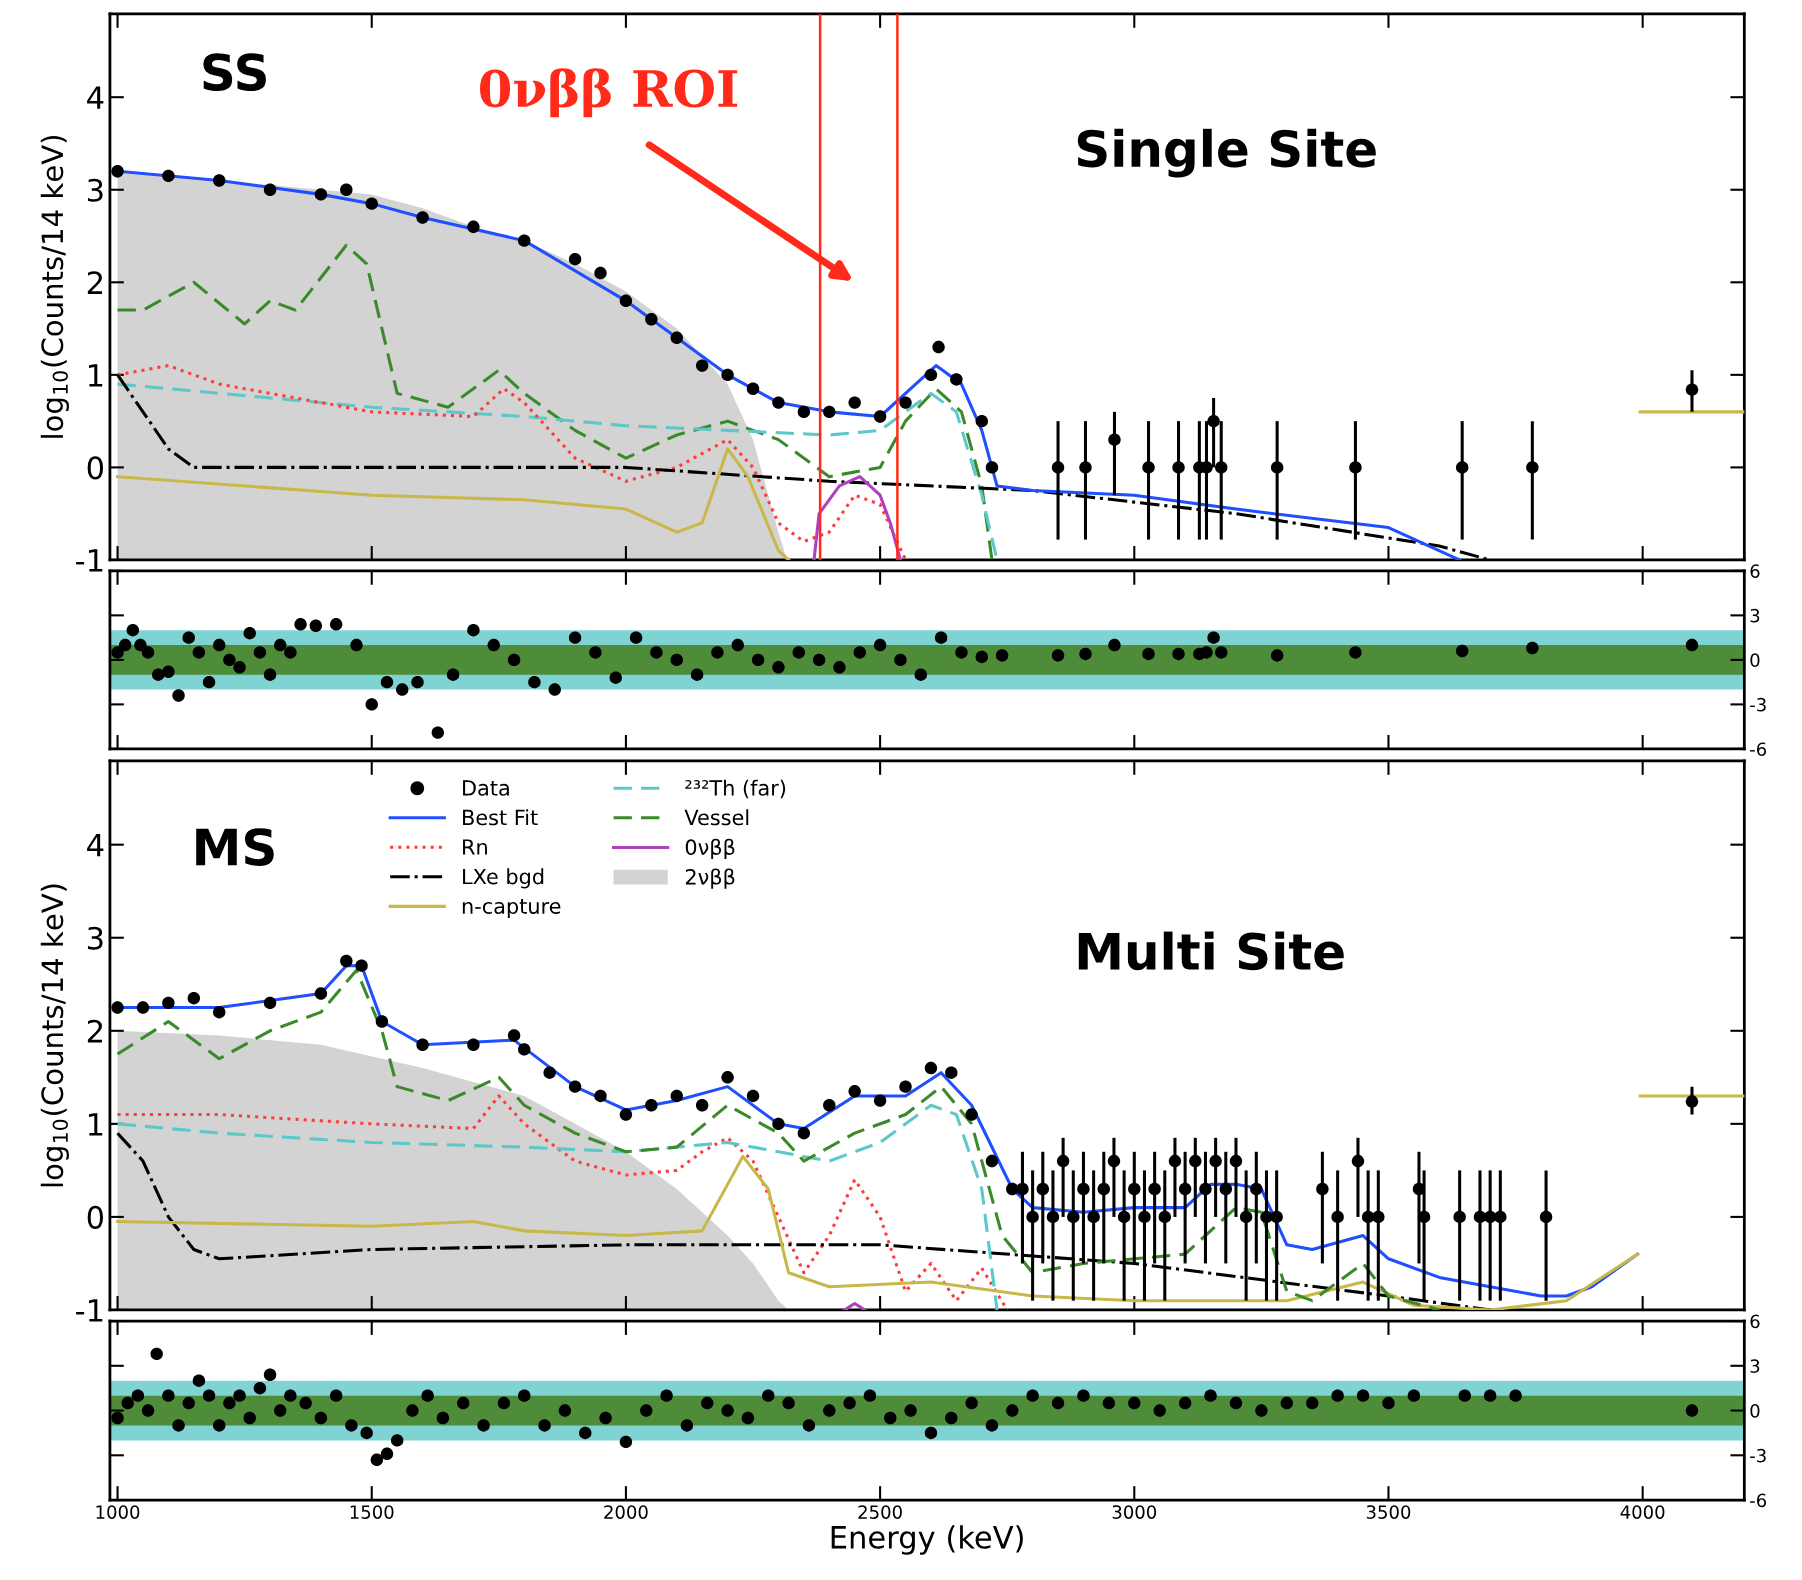 The height and width of the screenshot is (1580, 1802). I want to click on y-axis-title: log$_{10}$(Counts/14 keV), so click(54, 286).